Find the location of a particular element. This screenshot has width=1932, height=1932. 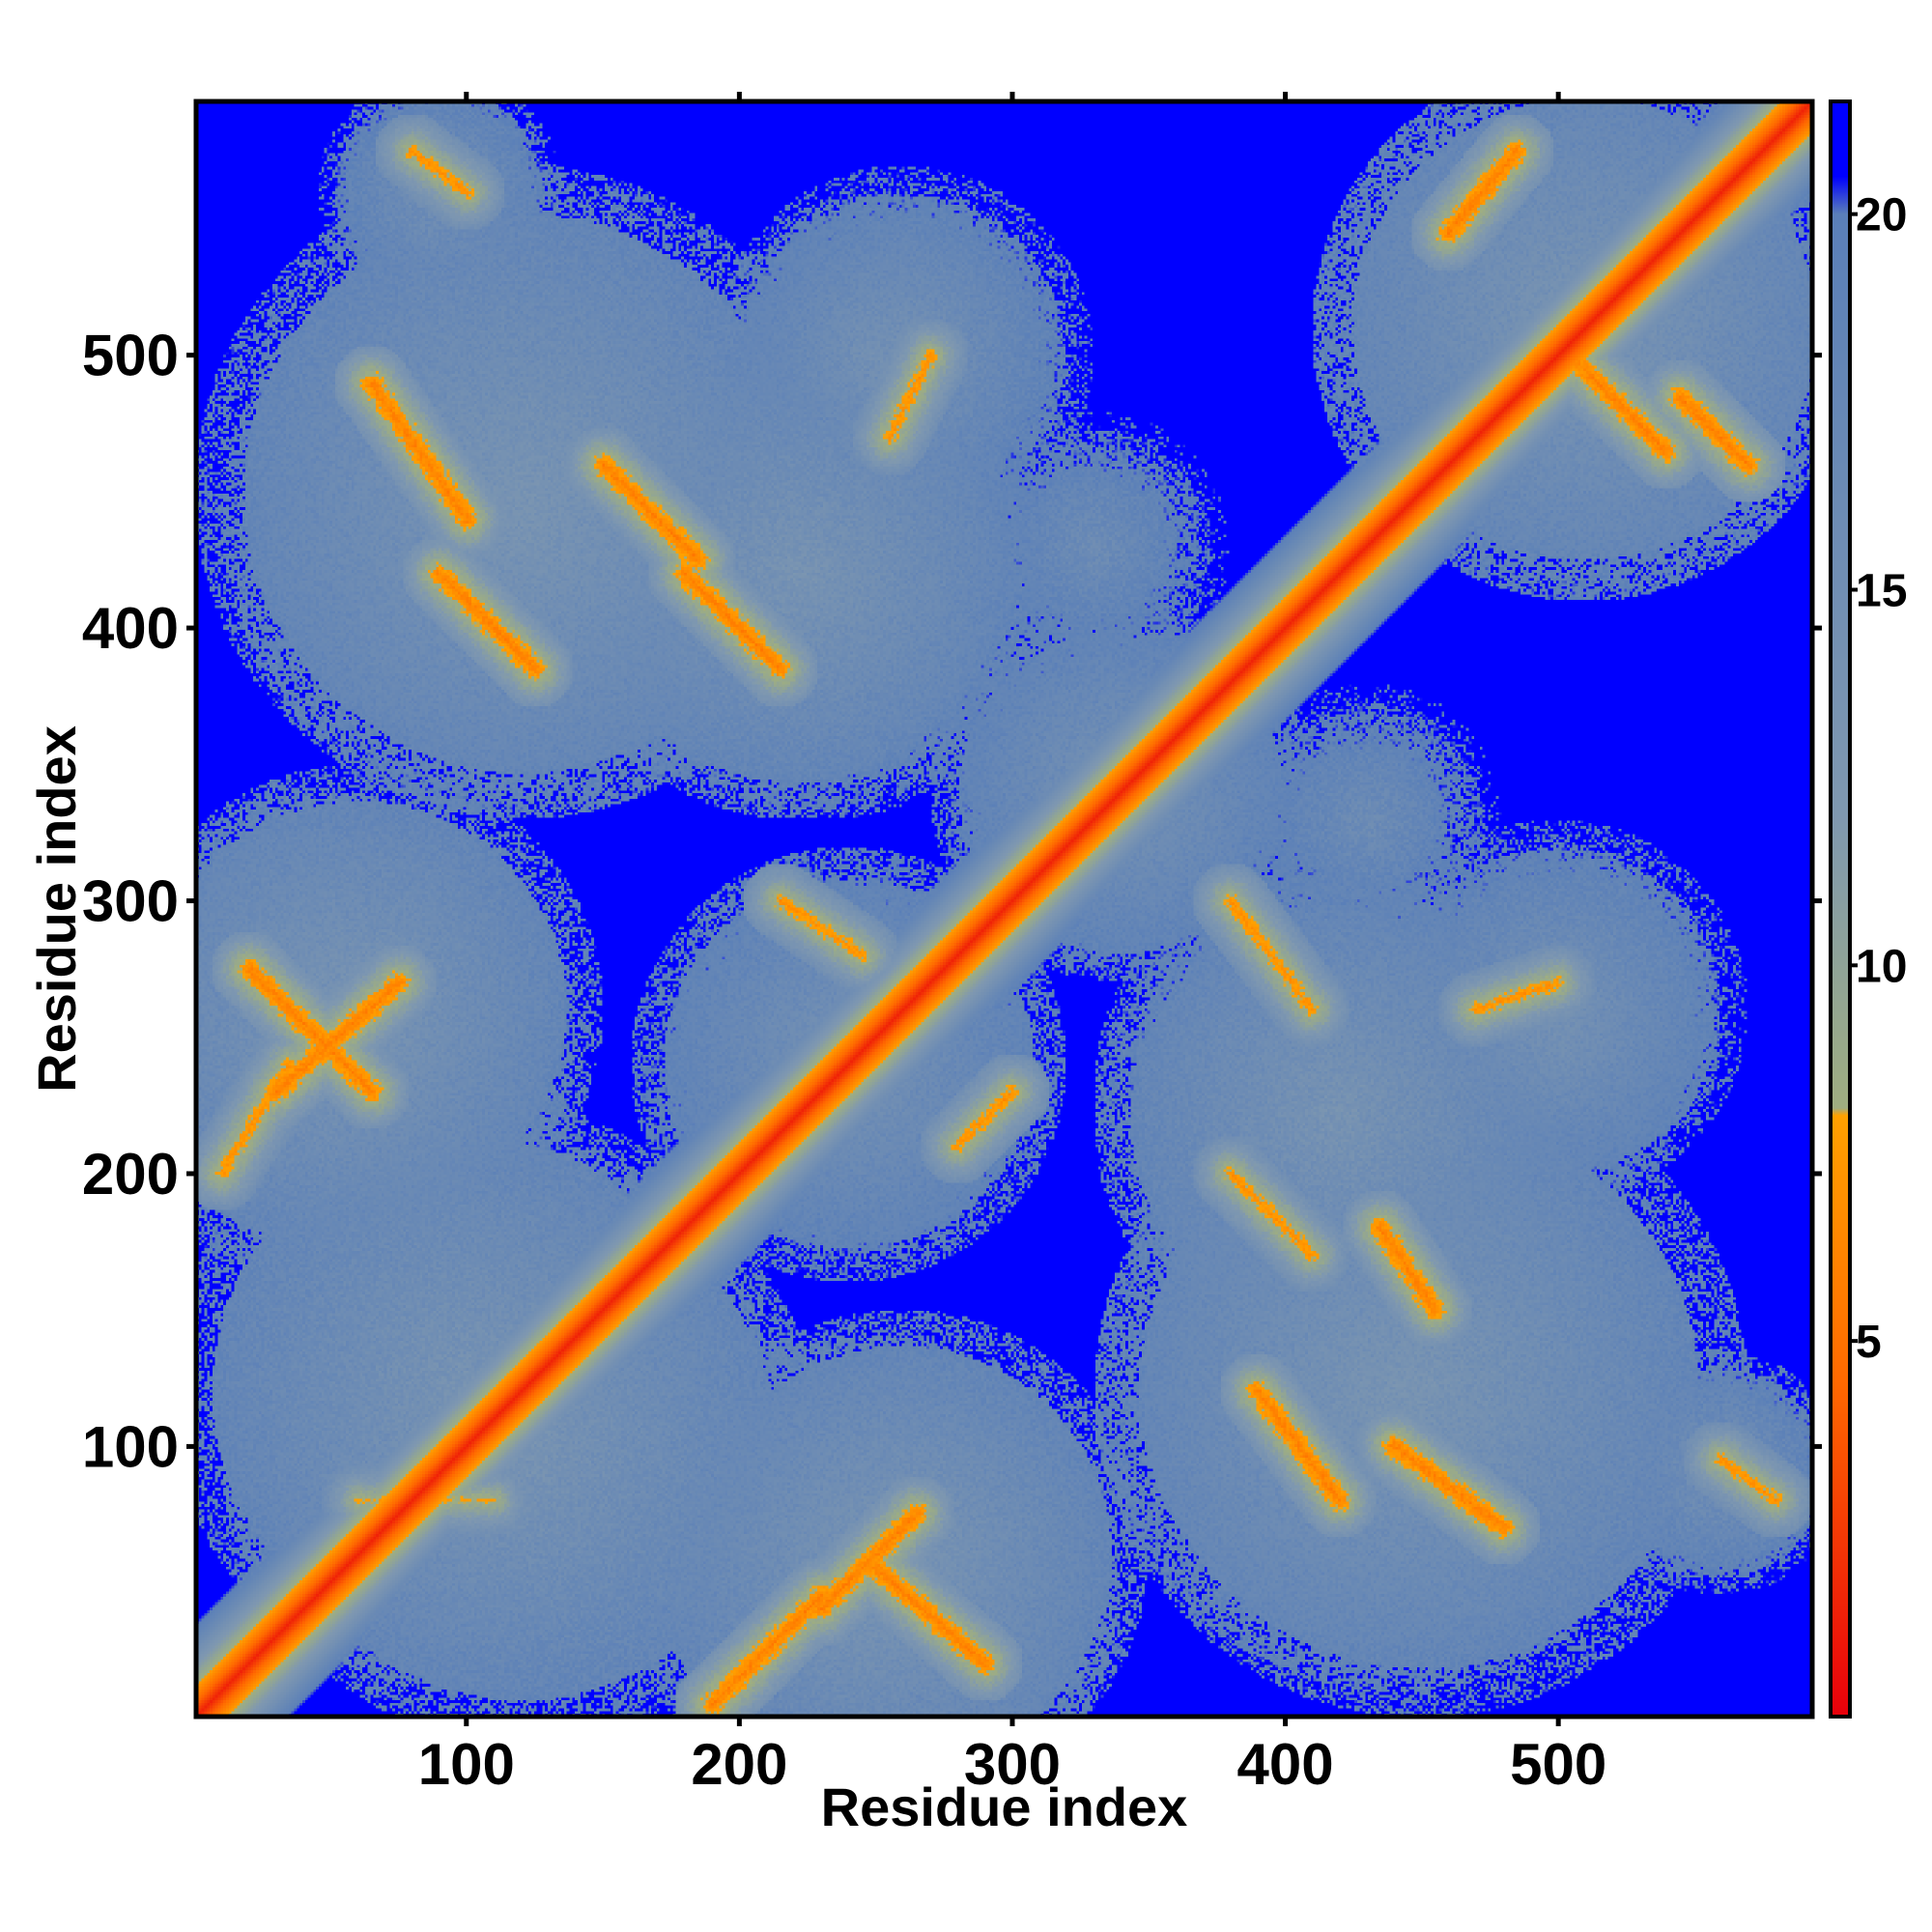

x-tick-label: 400 is located at coordinates (1285, 1764).